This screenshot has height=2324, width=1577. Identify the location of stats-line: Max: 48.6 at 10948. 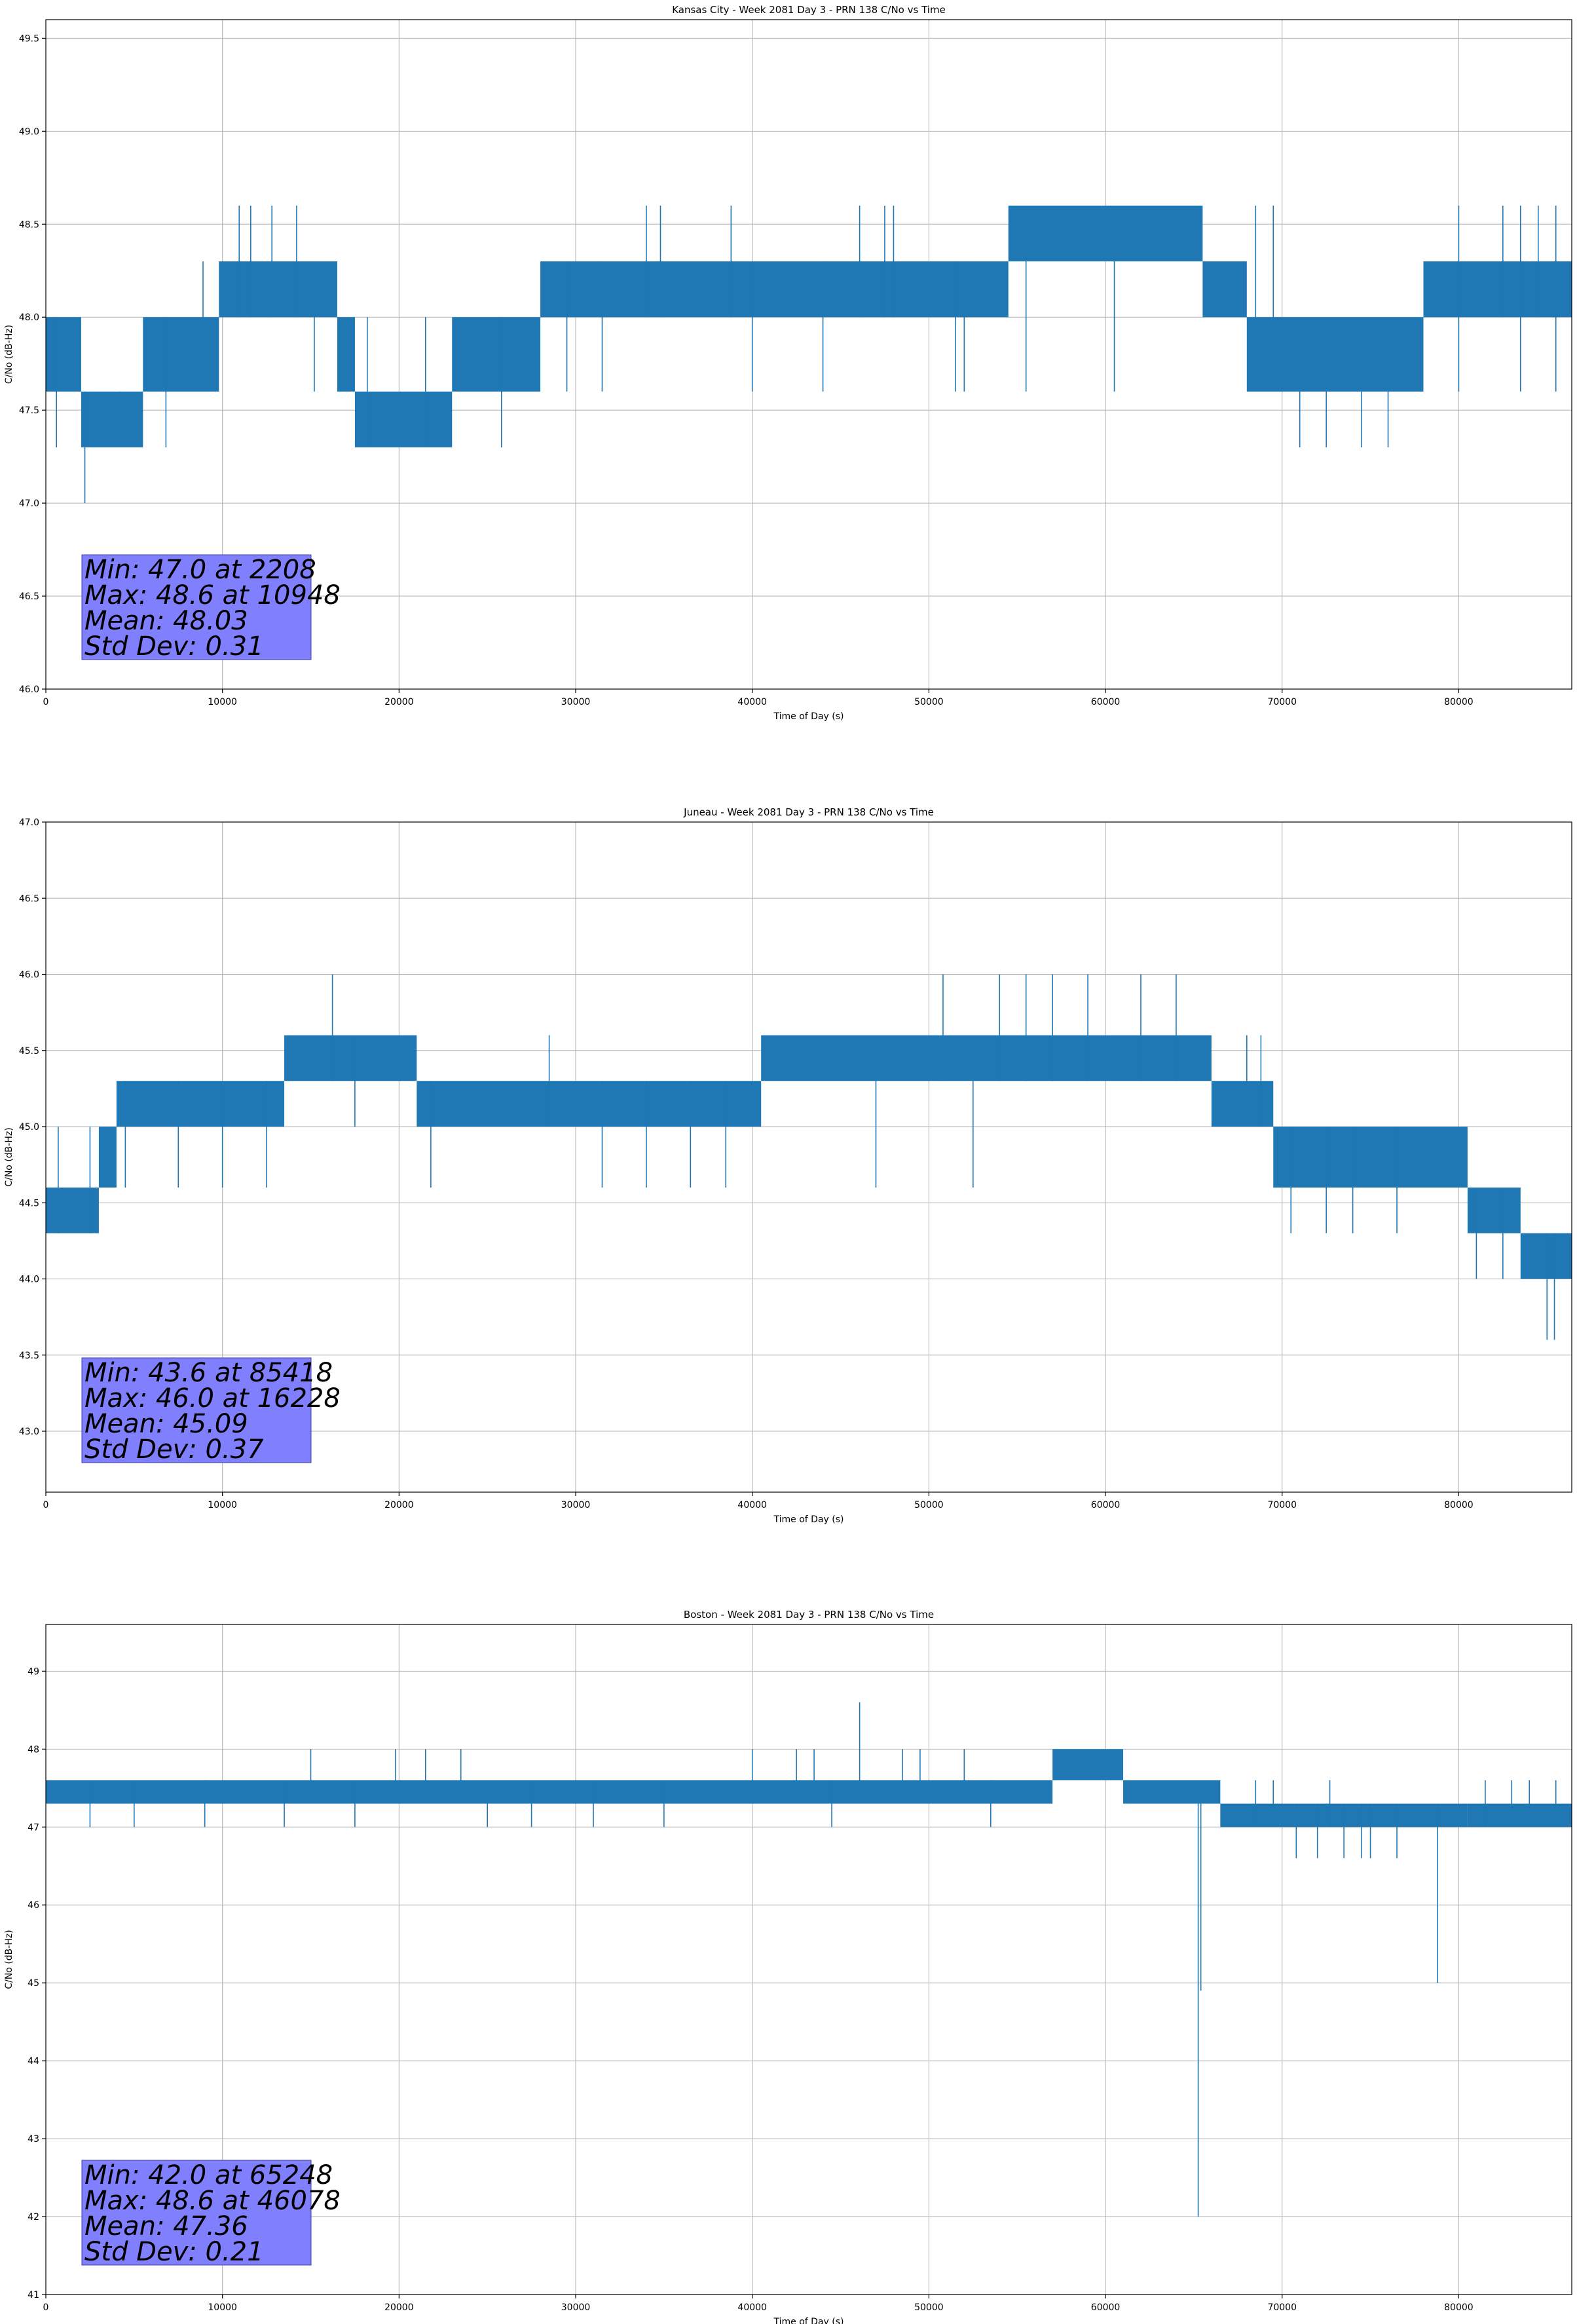
(212, 595).